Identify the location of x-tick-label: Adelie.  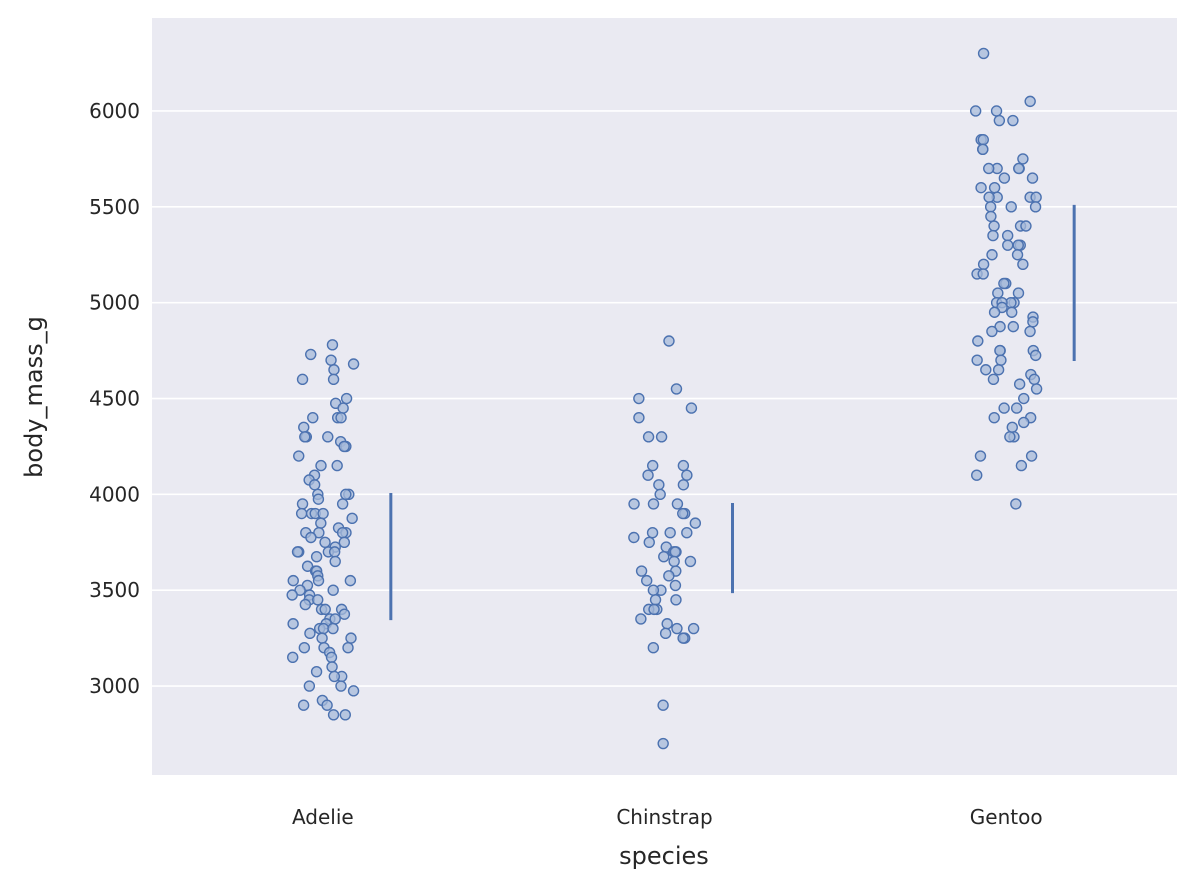
(323, 817).